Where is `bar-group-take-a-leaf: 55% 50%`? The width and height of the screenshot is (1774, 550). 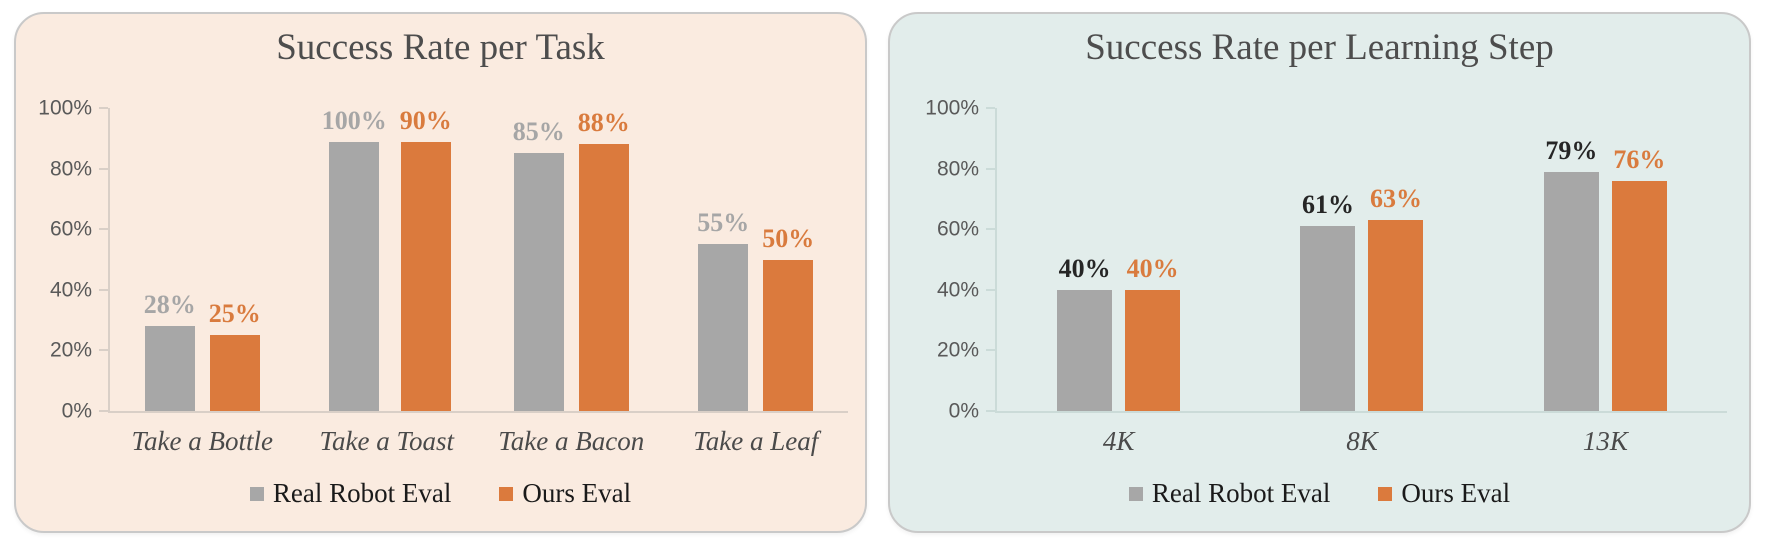
bar-group-take-a-leaf: 55% 50% is located at coordinates (756, 259).